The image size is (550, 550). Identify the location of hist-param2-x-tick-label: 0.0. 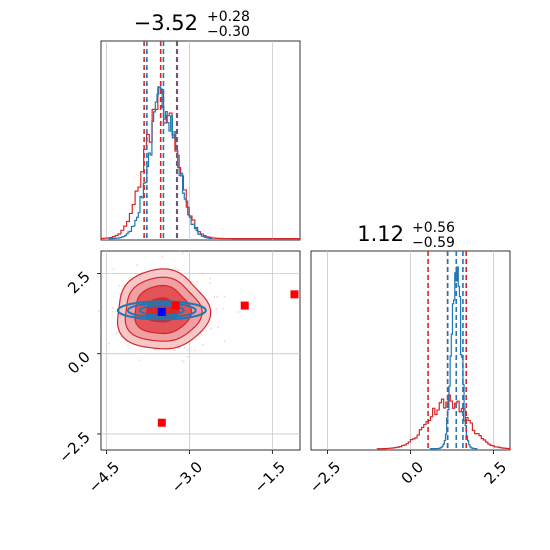
(413, 473).